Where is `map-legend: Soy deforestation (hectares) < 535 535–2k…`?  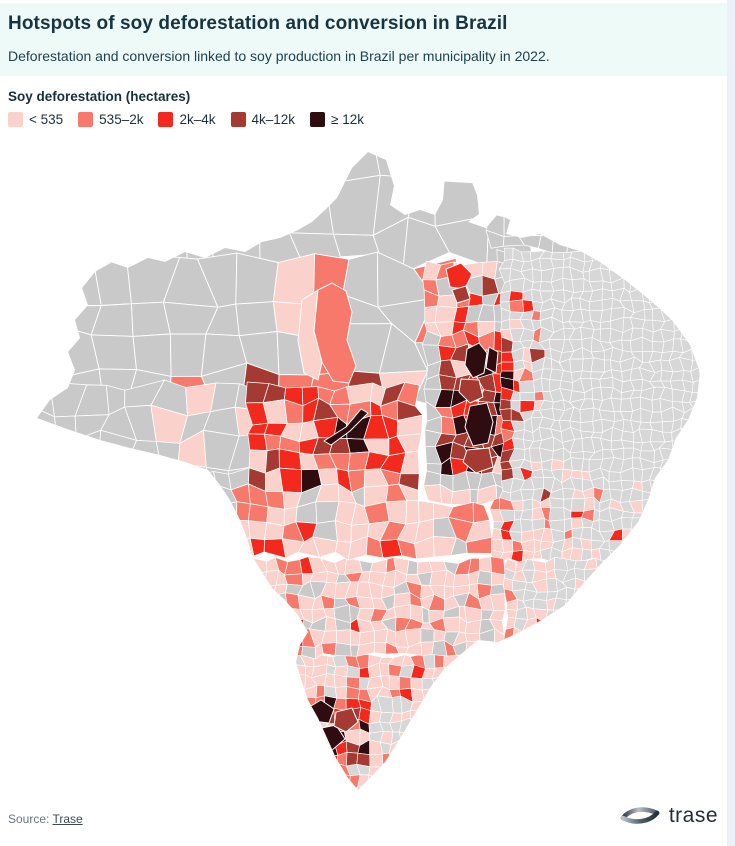
map-legend: Soy deforestation (hectares) < 535 535–2k… is located at coordinates (193, 108).